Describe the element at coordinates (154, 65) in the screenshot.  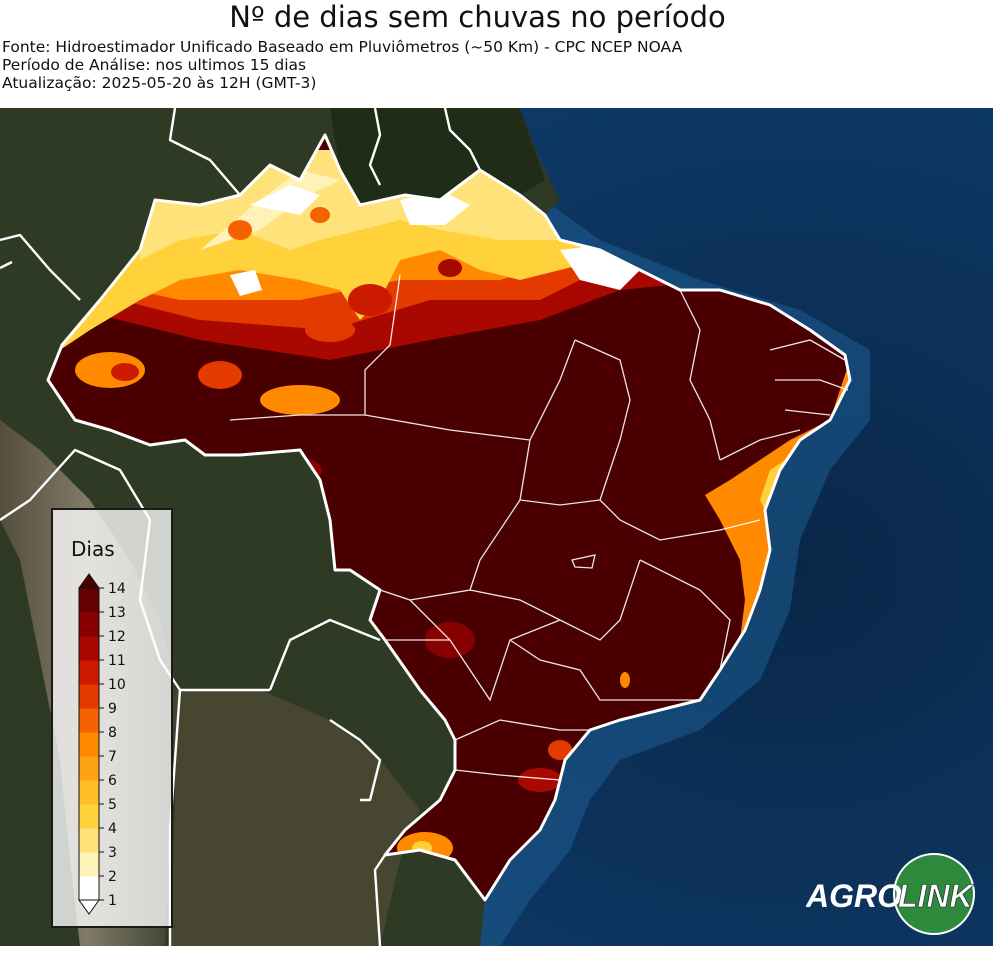
I see `analysis-period-text: Período de Análise: nos ultimos 15 dias` at that location.